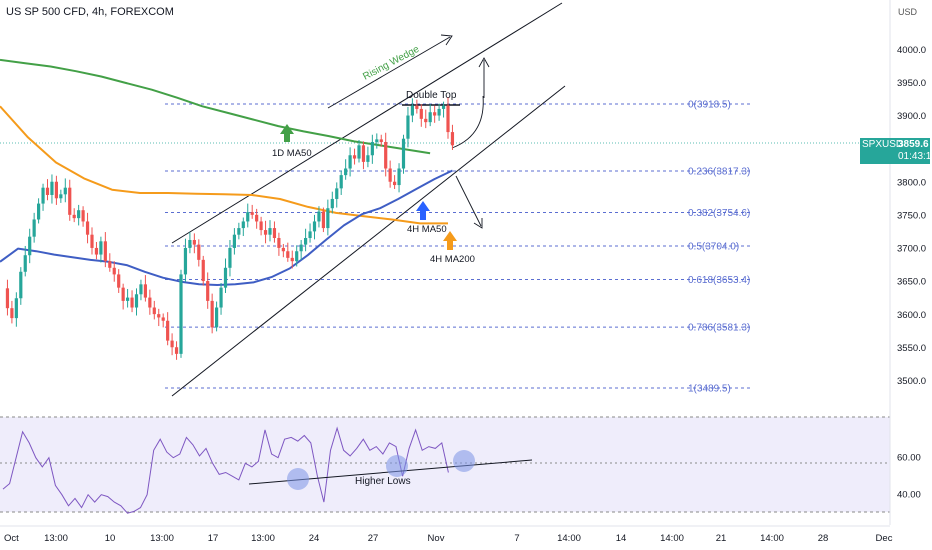  What do you see at coordinates (709, 104) in the screenshot?
I see `fib-level-label: 0(3918.5)` at bounding box center [709, 104].